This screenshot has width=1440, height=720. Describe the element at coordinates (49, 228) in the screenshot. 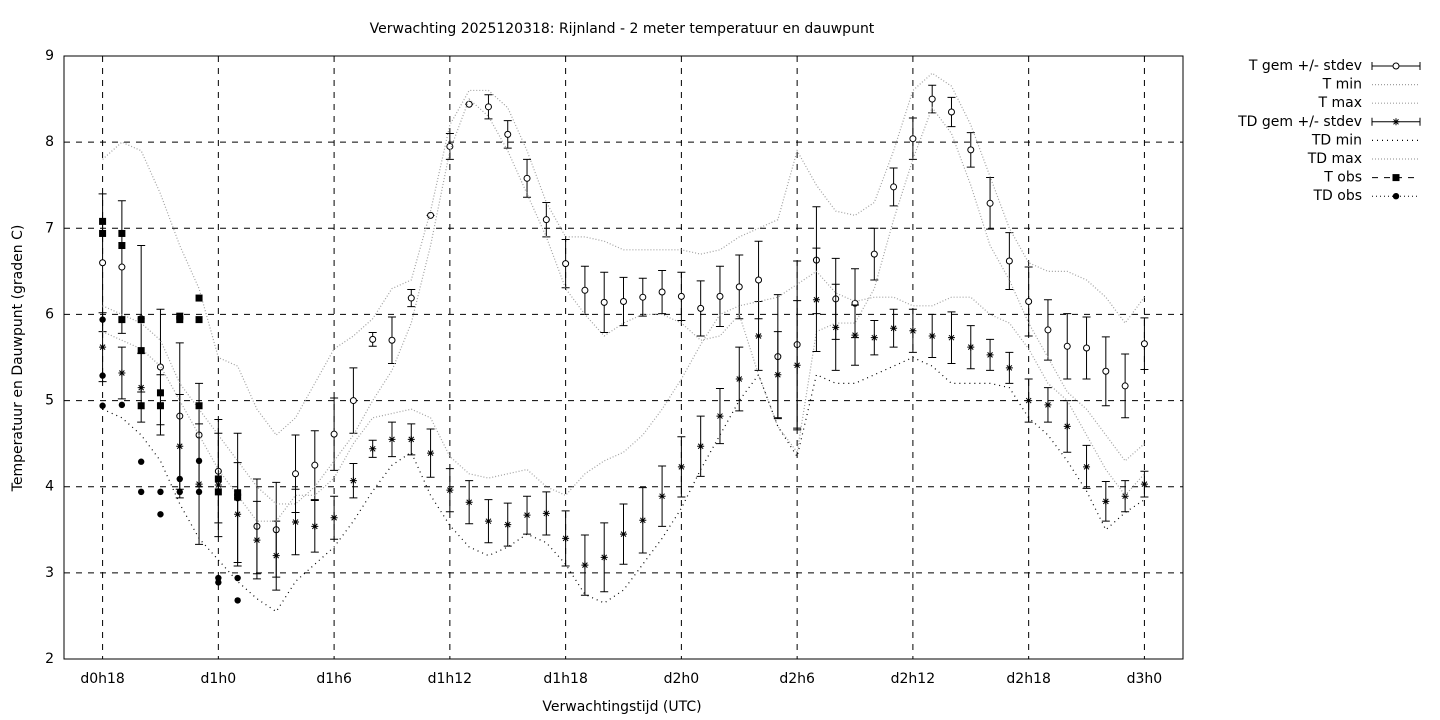

I see `y-tick-label: 7` at that location.